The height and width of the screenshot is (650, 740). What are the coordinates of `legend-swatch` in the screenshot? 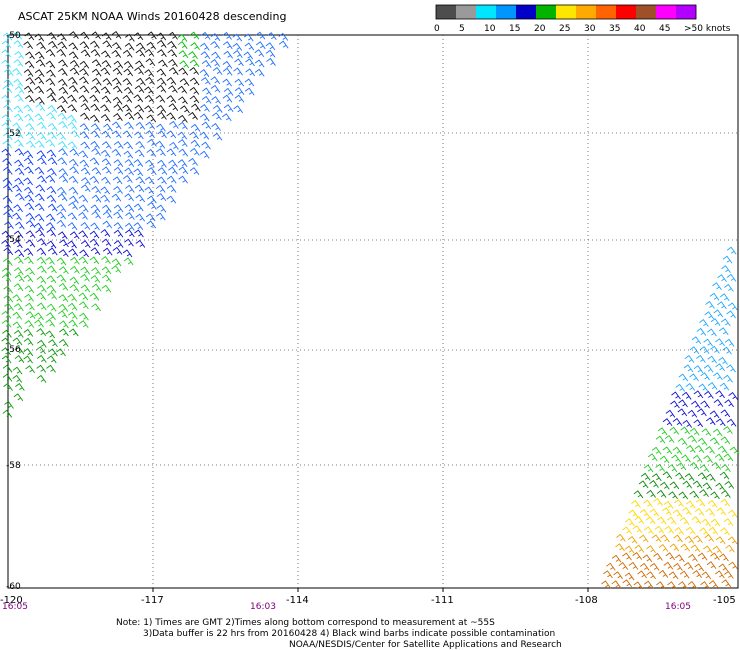 It's located at (666, 12).